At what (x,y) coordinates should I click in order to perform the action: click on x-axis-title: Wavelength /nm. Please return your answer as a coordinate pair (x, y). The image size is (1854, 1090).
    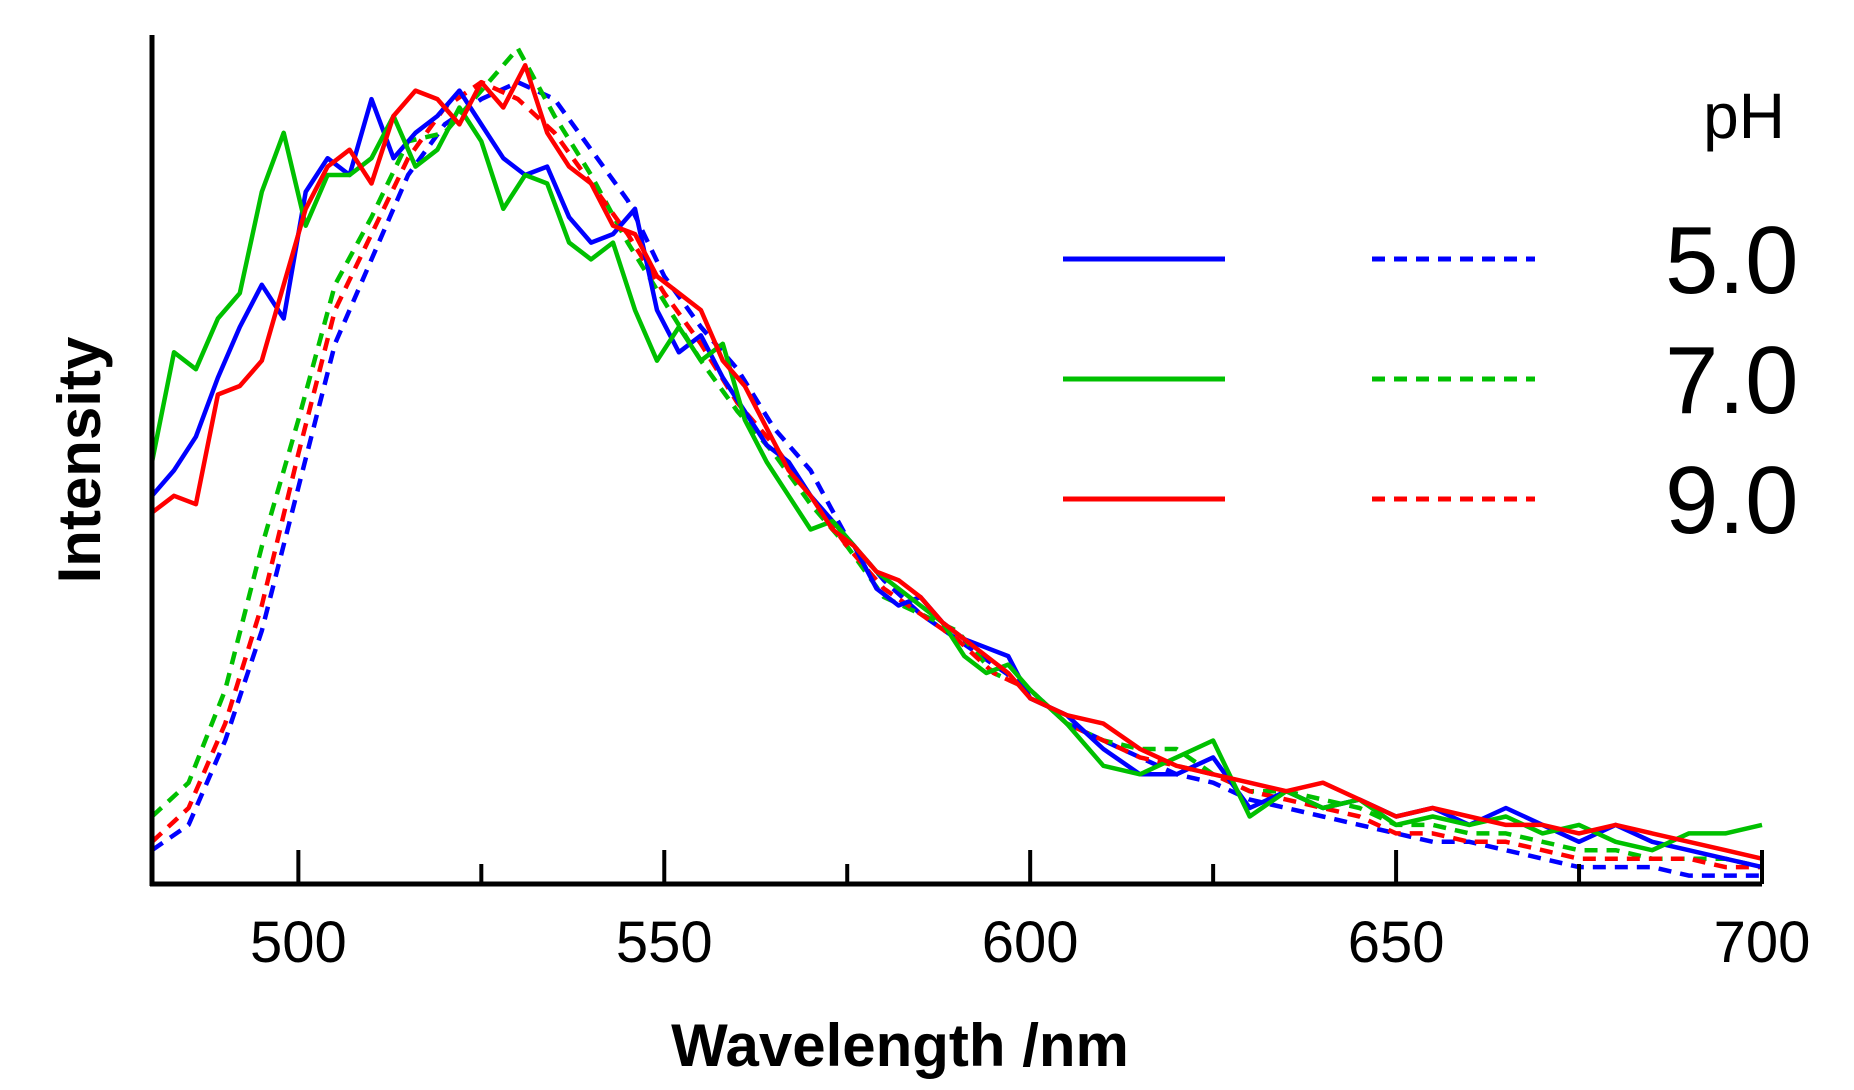
    Looking at the image, I should click on (900, 1045).